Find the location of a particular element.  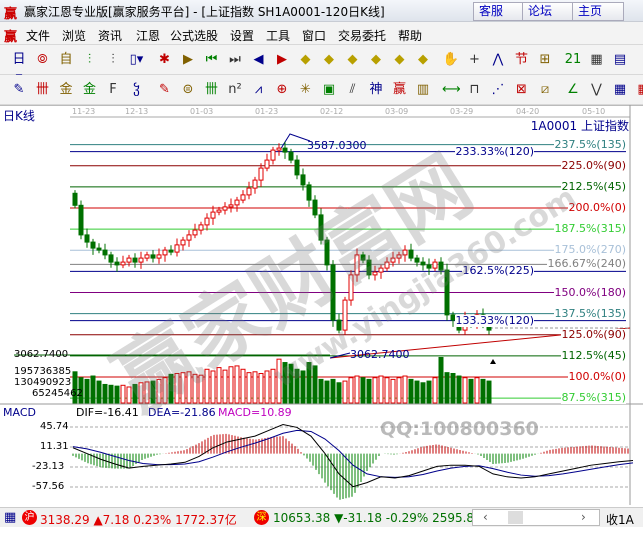

scroll-left-icon: ‹ is located at coordinates (485, 517).